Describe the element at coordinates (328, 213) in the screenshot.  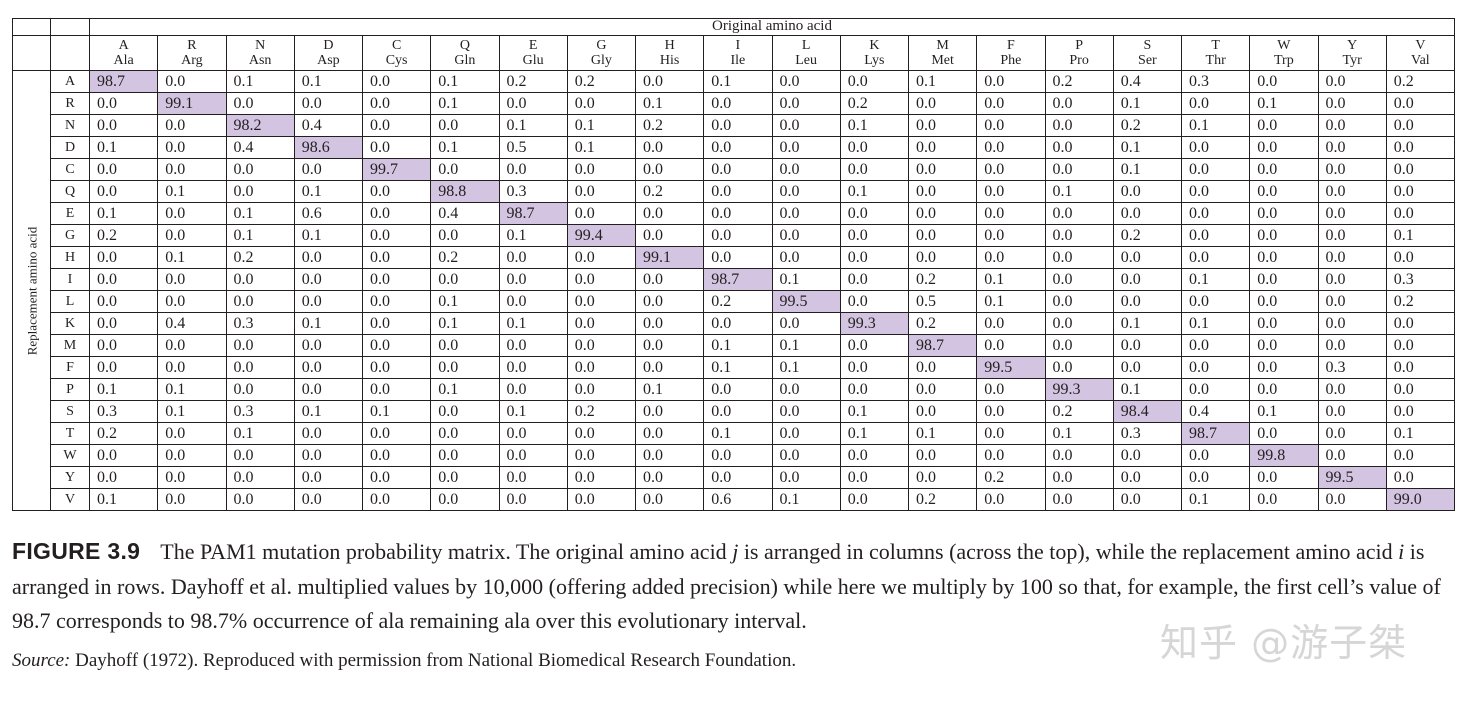
I see `table-cell: 0.6` at that location.